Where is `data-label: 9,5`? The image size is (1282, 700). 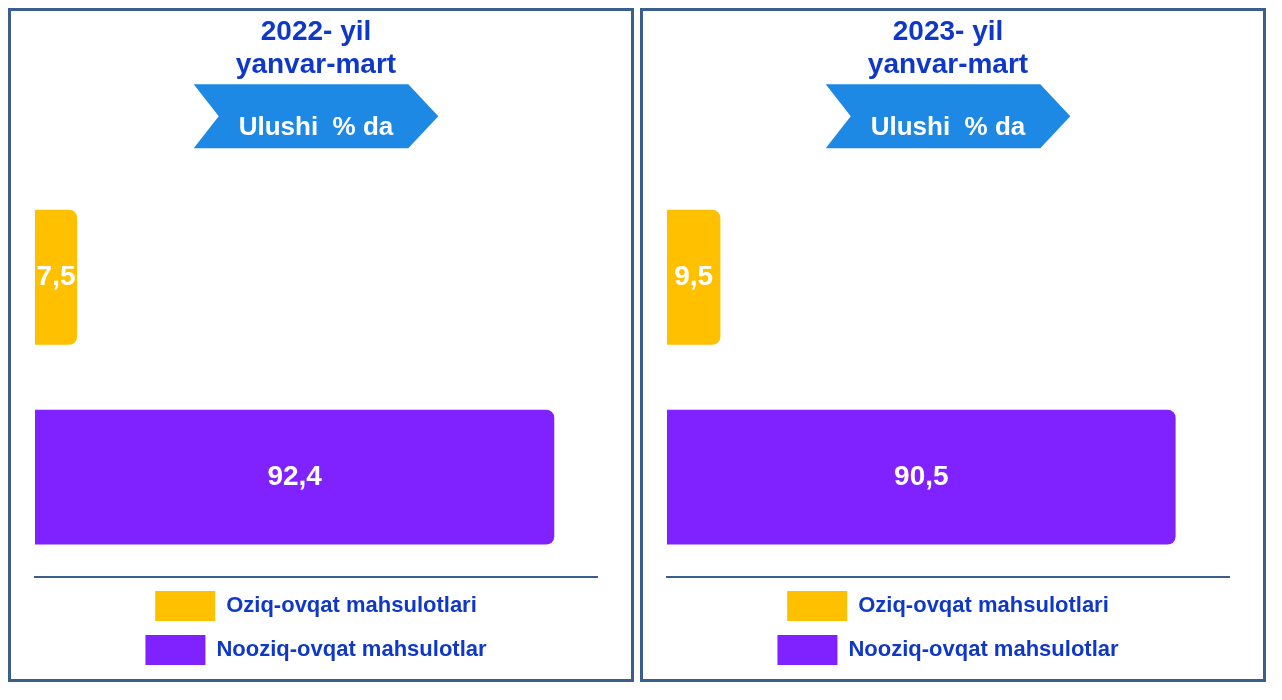 data-label: 9,5 is located at coordinates (694, 276).